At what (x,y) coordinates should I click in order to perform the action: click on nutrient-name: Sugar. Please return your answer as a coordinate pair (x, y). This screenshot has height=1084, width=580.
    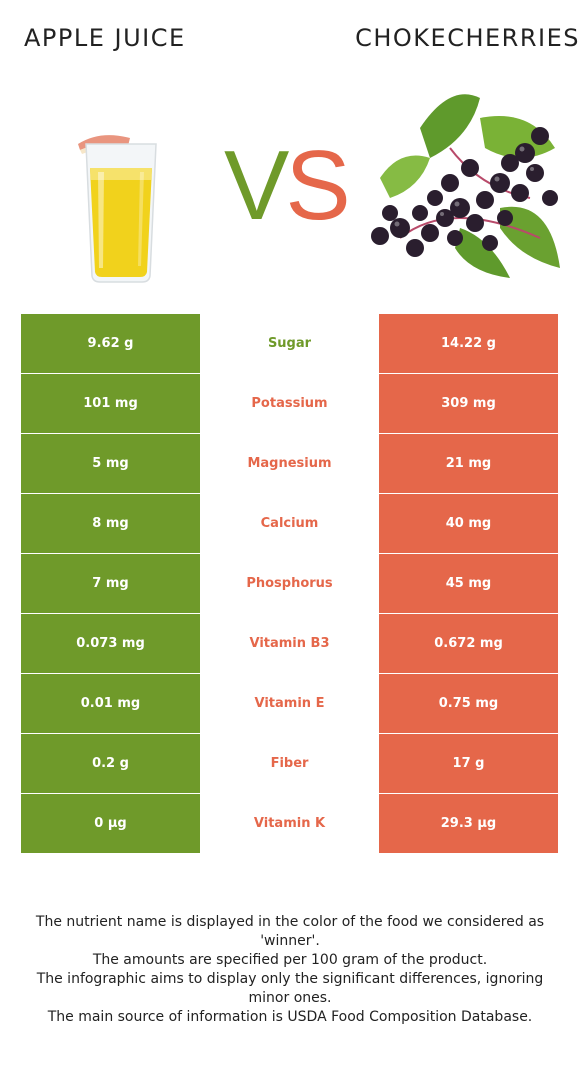
    Looking at the image, I should click on (289, 343).